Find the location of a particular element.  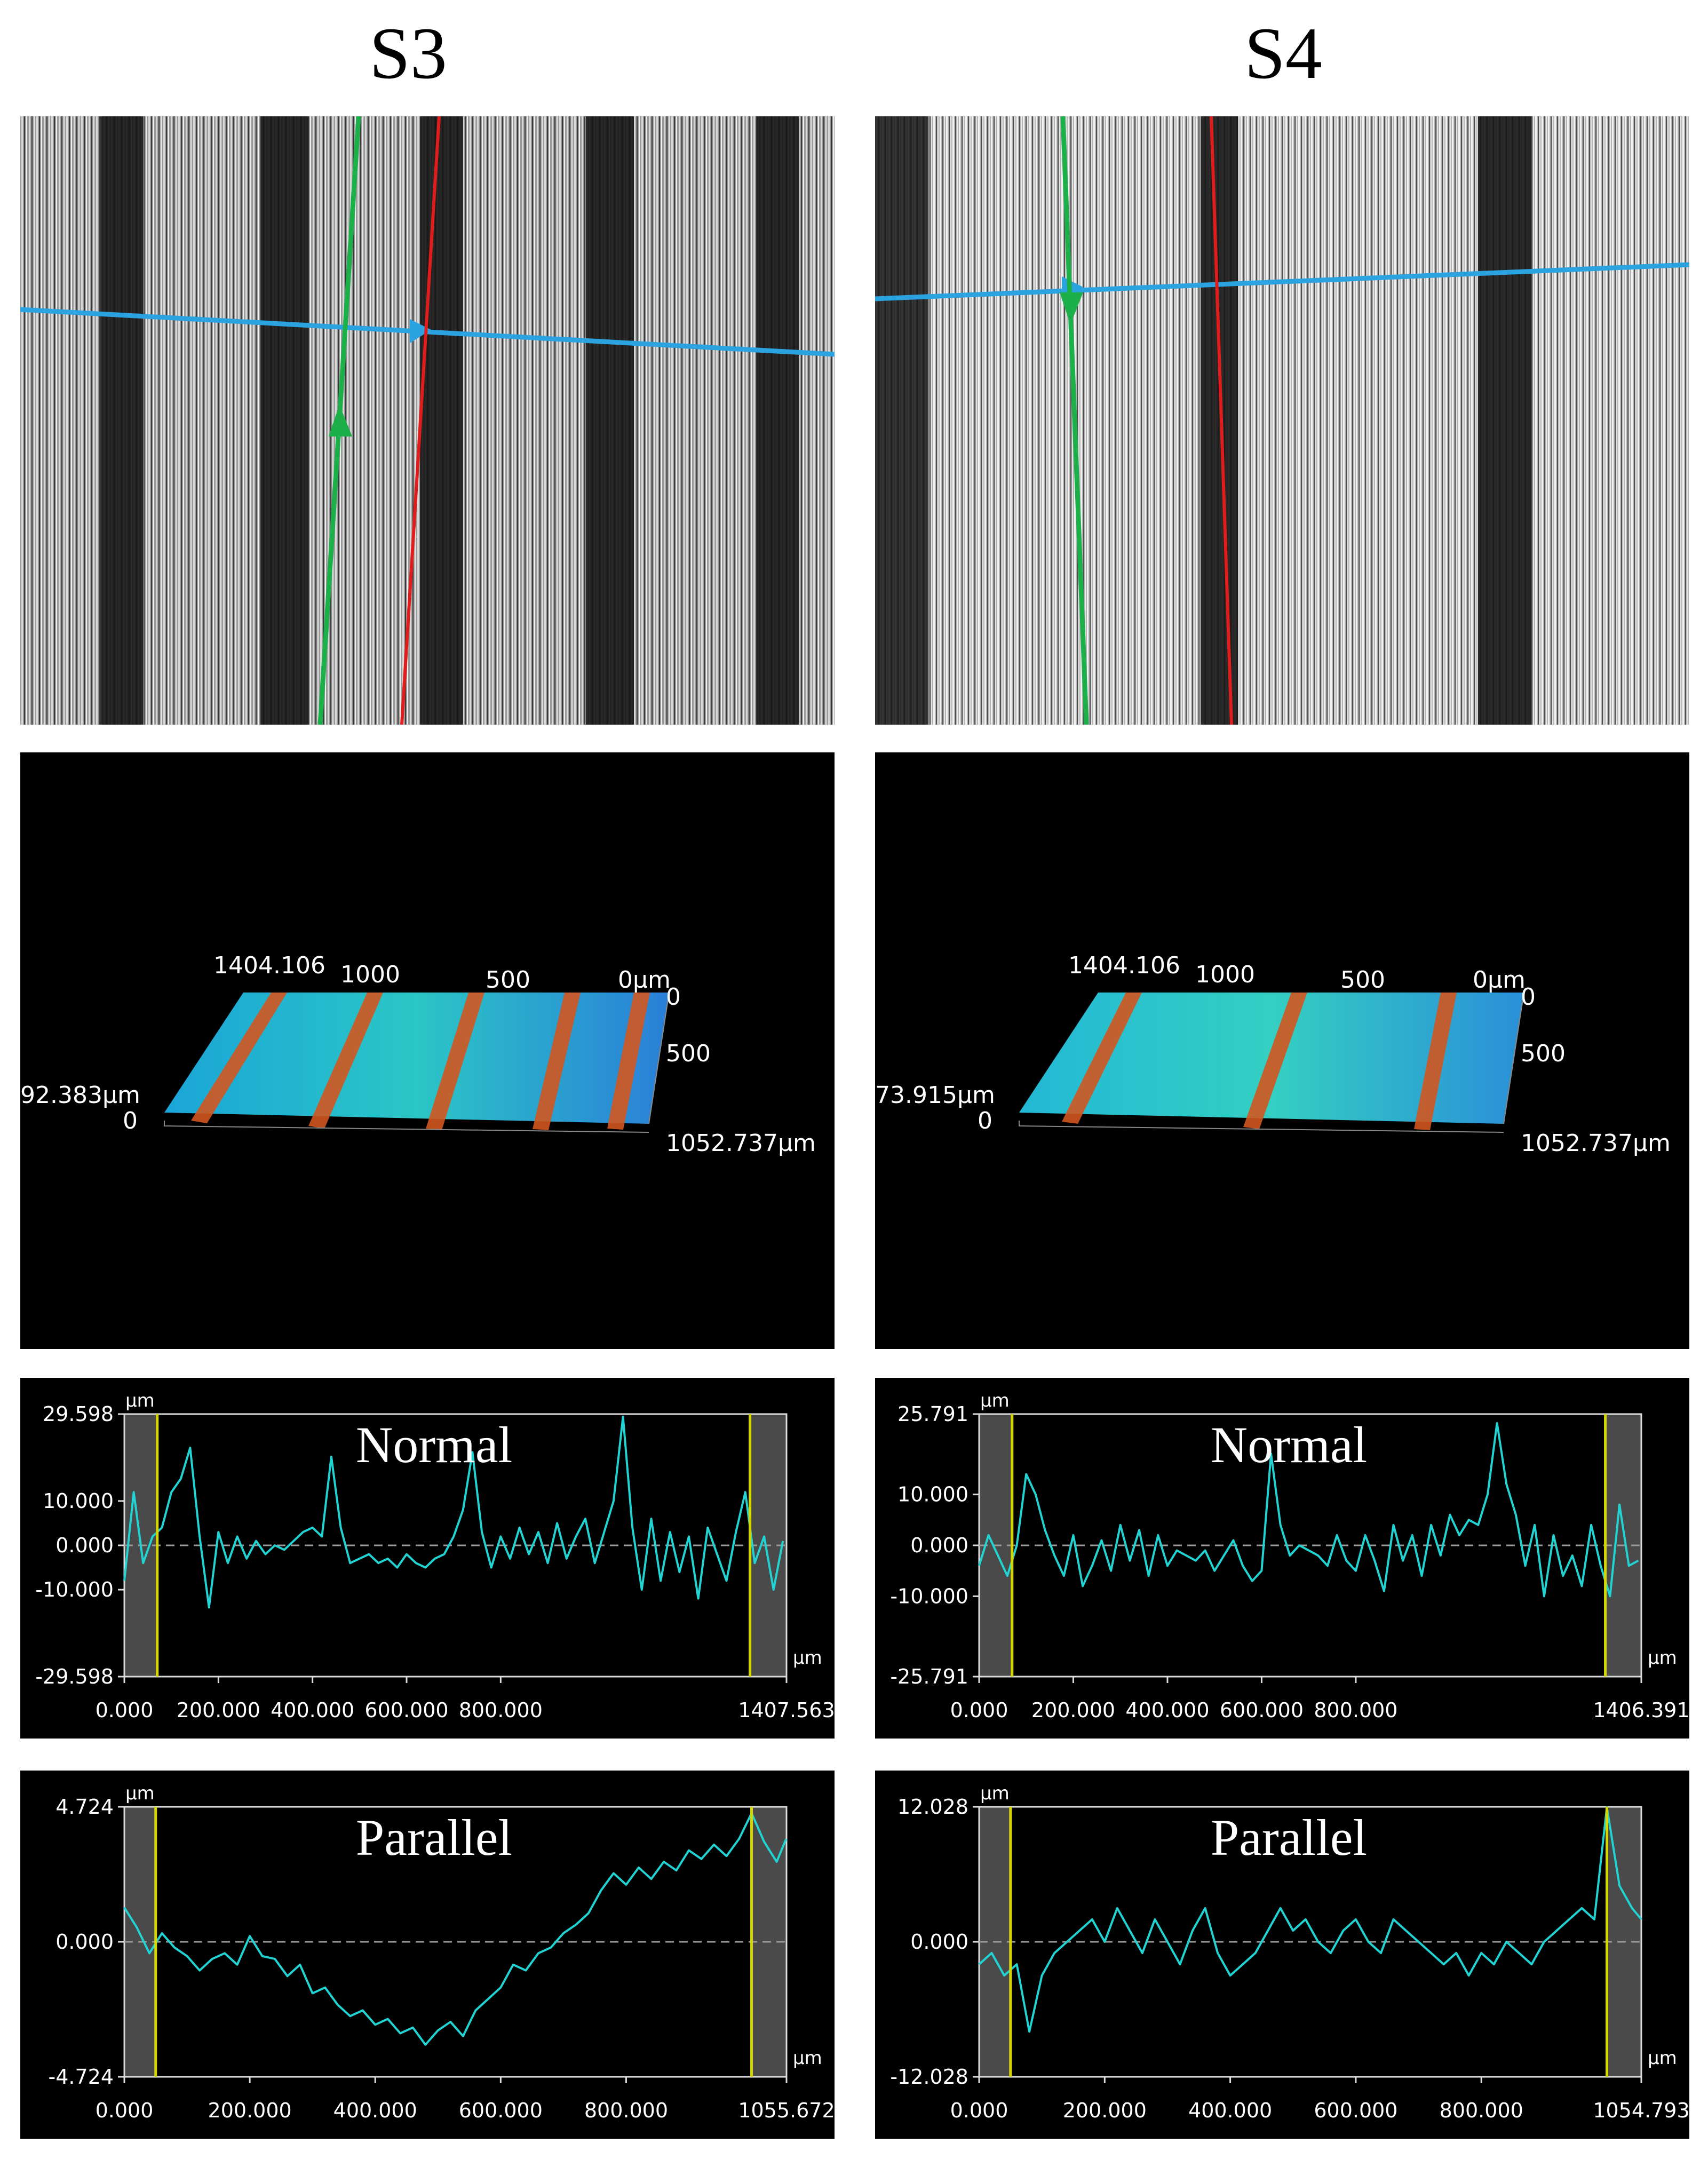

x-tick-label: 1055.672 is located at coordinates (786, 2110).